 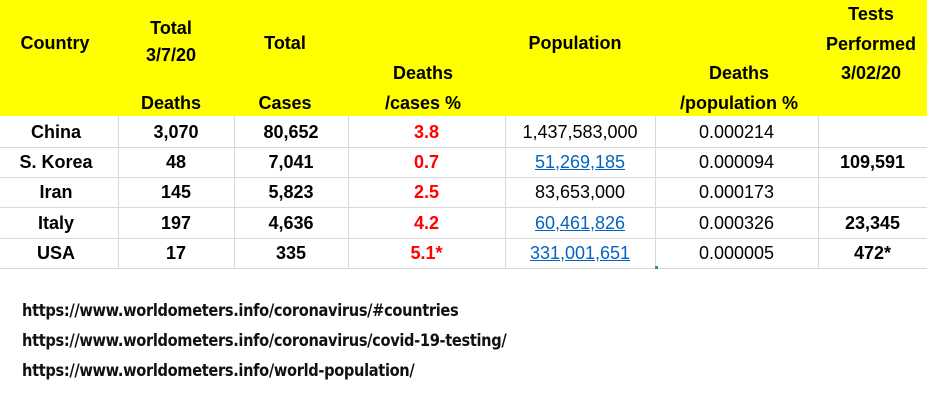 What do you see at coordinates (426, 192) in the screenshot?
I see `cell-cfr: 2.5` at bounding box center [426, 192].